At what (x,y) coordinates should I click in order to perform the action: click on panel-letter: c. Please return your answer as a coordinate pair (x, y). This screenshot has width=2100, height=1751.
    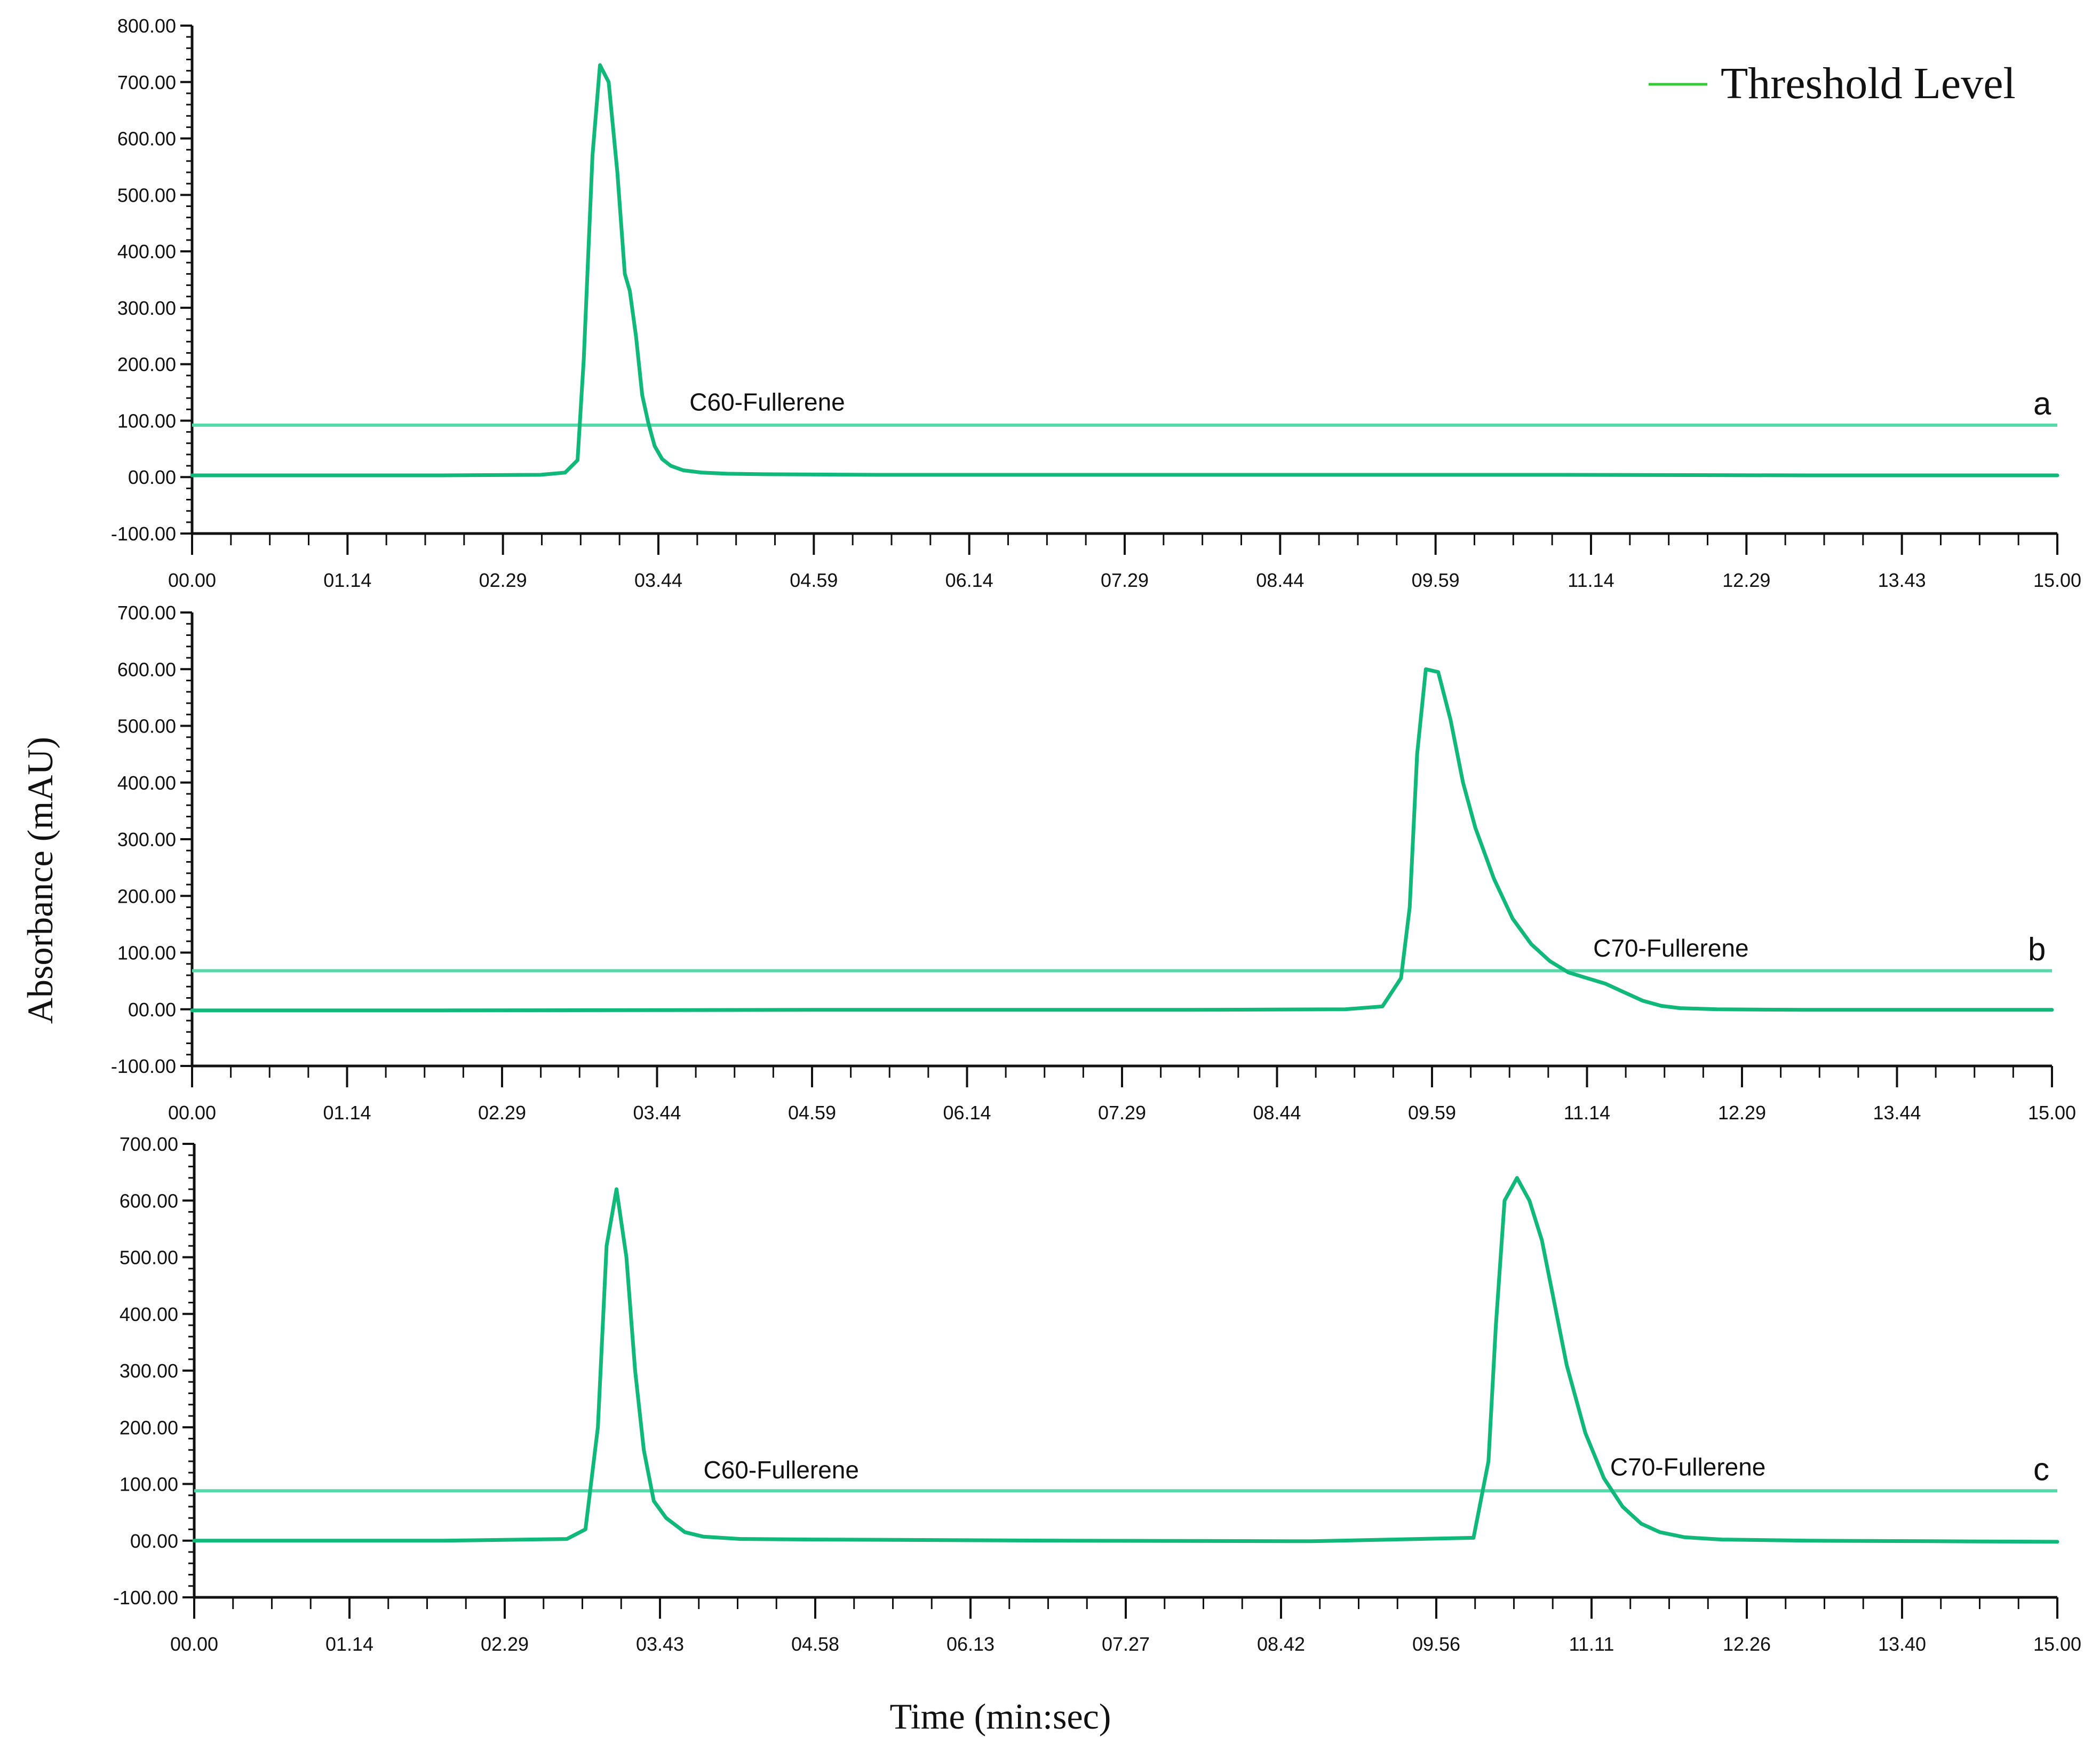
    Looking at the image, I should click on (2041, 1469).